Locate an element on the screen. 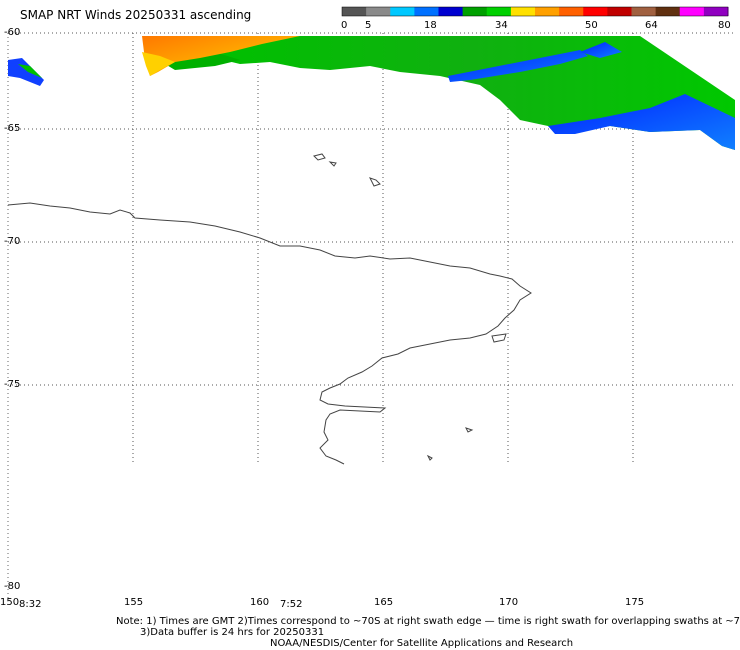 This screenshot has height=650, width=740. map-title: SMAP NRT Winds 20250331 ascending is located at coordinates (136, 15).